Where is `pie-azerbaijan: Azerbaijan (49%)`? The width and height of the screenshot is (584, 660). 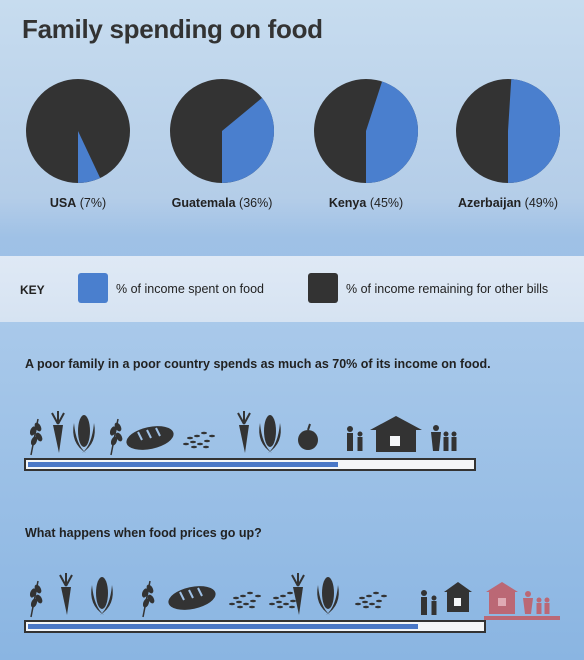
pie-azerbaijan: Azerbaijan (49%) is located at coordinates (508, 144).